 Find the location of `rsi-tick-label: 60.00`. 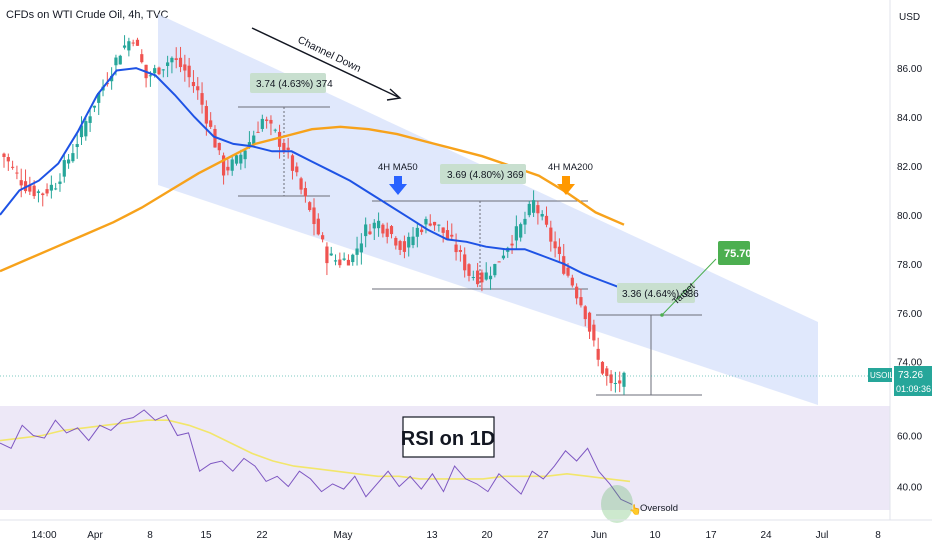

rsi-tick-label: 60.00 is located at coordinates (909, 437).